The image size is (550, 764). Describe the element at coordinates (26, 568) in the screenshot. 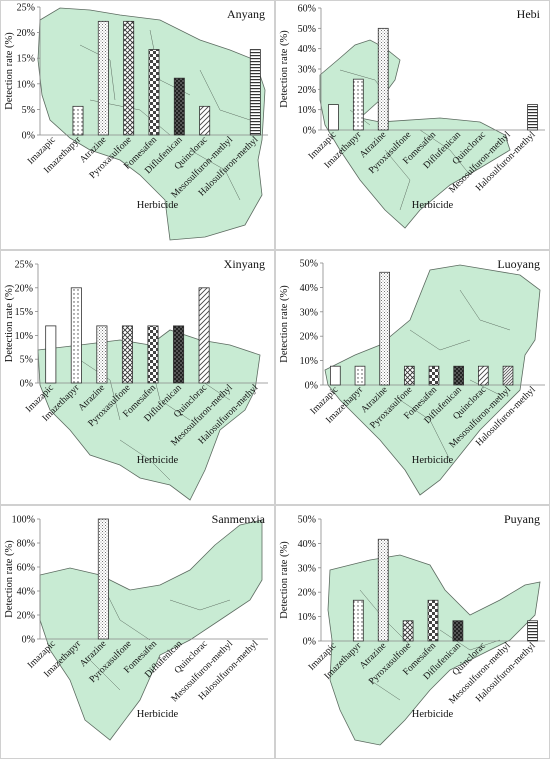

I see `y-tick-label: 60%` at that location.